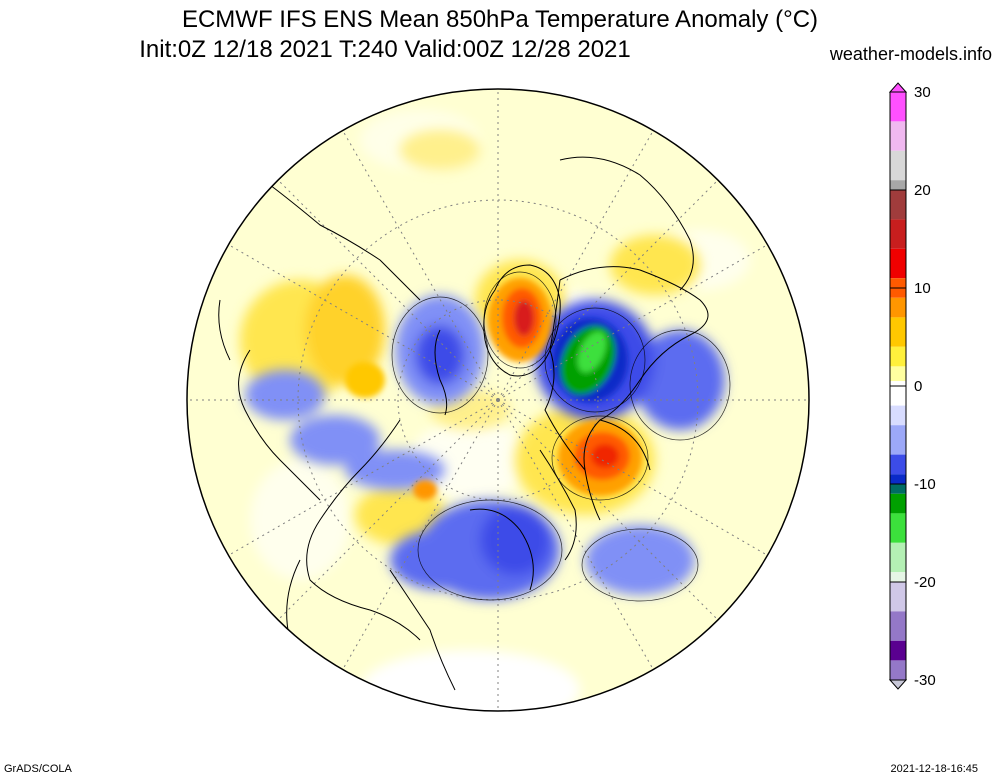 The width and height of the screenshot is (1000, 779). I want to click on colorbar-labels: 30 20 10 0 -10 -20 -30, so click(913, 386).